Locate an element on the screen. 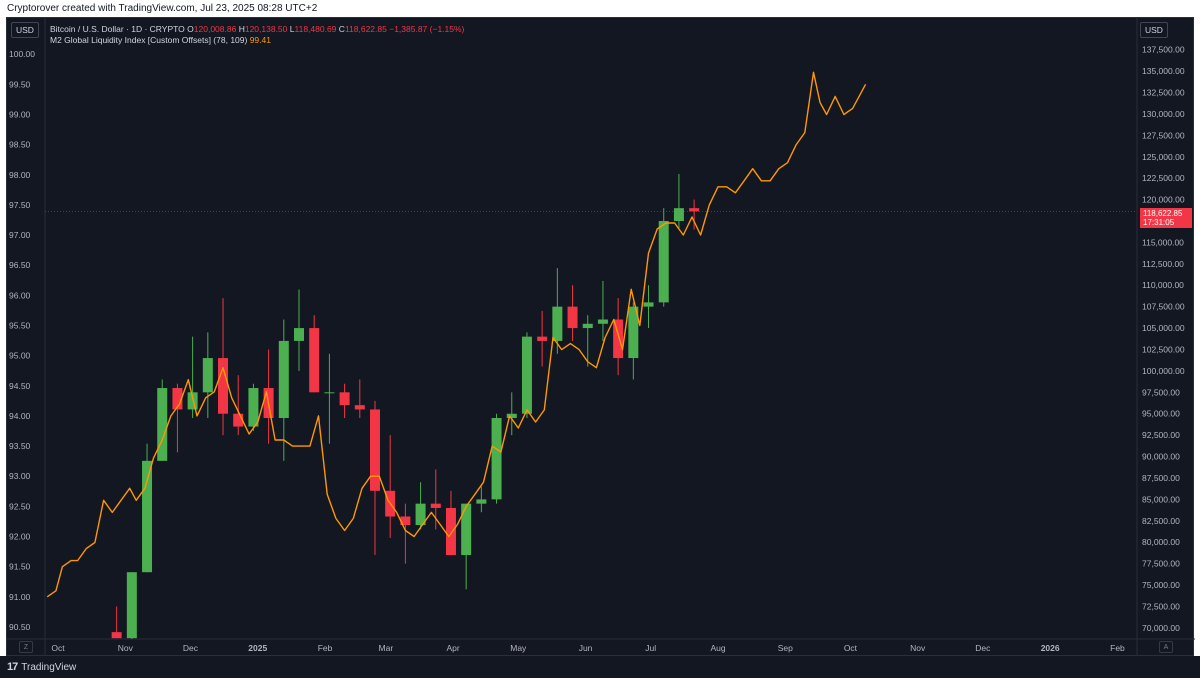  left-axis-tick-label: 100.00 is located at coordinates (22, 54).